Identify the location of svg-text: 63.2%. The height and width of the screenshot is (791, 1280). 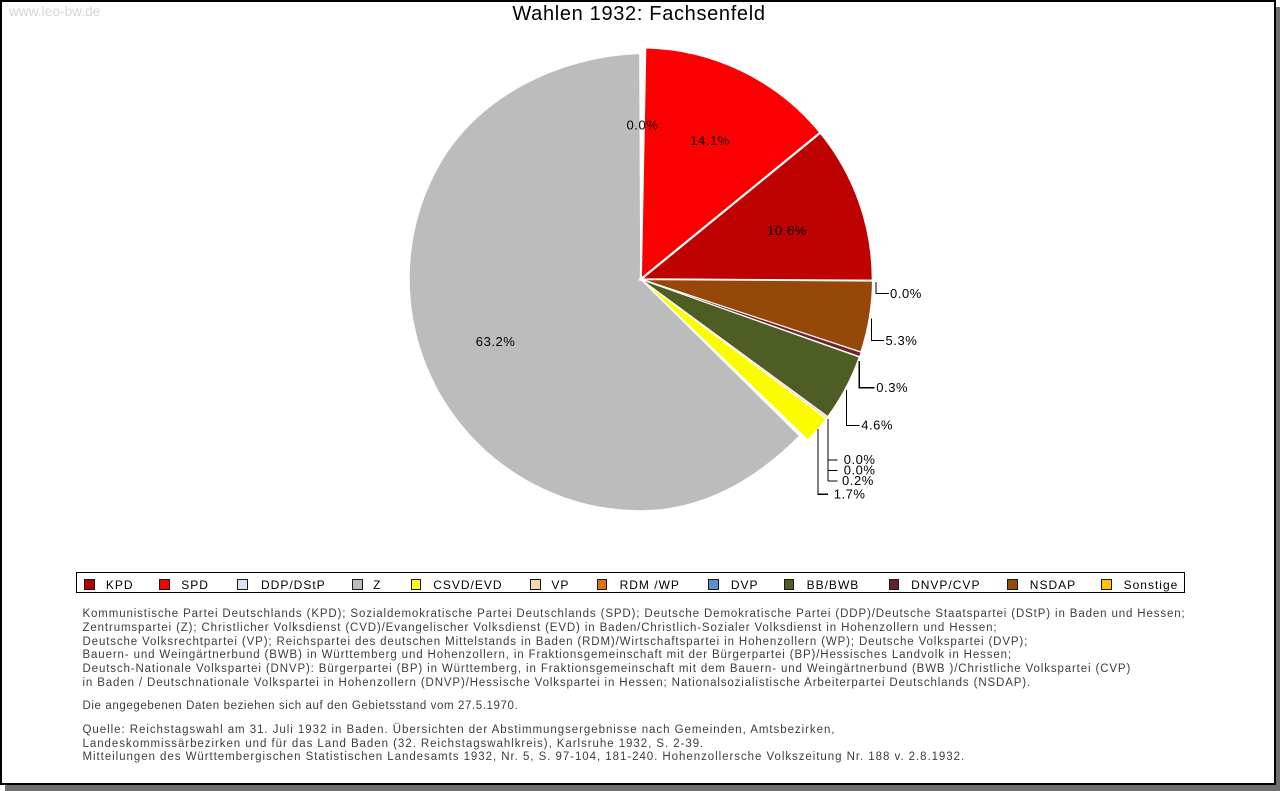
(496, 341).